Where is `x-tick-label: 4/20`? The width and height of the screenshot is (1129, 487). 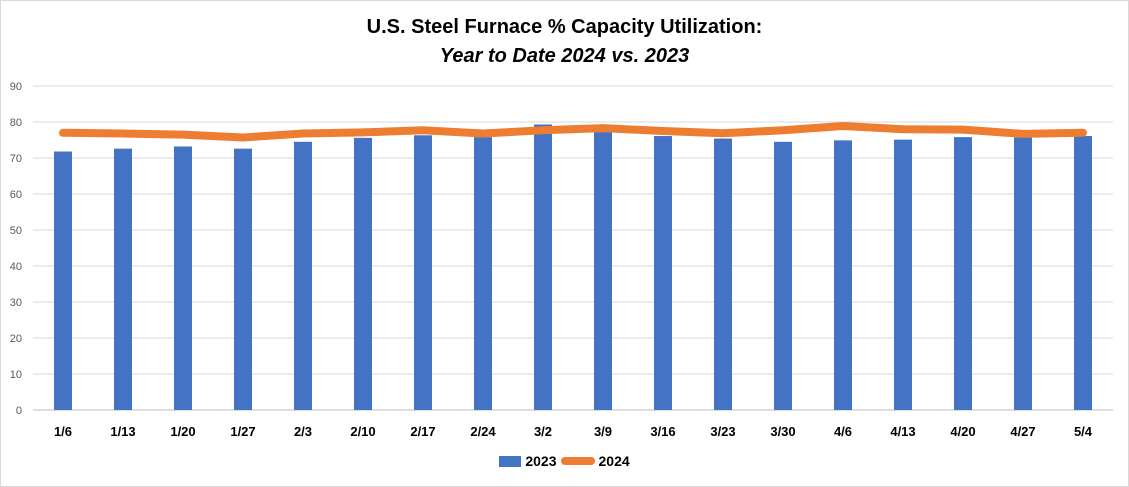
x-tick-label: 4/20 is located at coordinates (962, 431).